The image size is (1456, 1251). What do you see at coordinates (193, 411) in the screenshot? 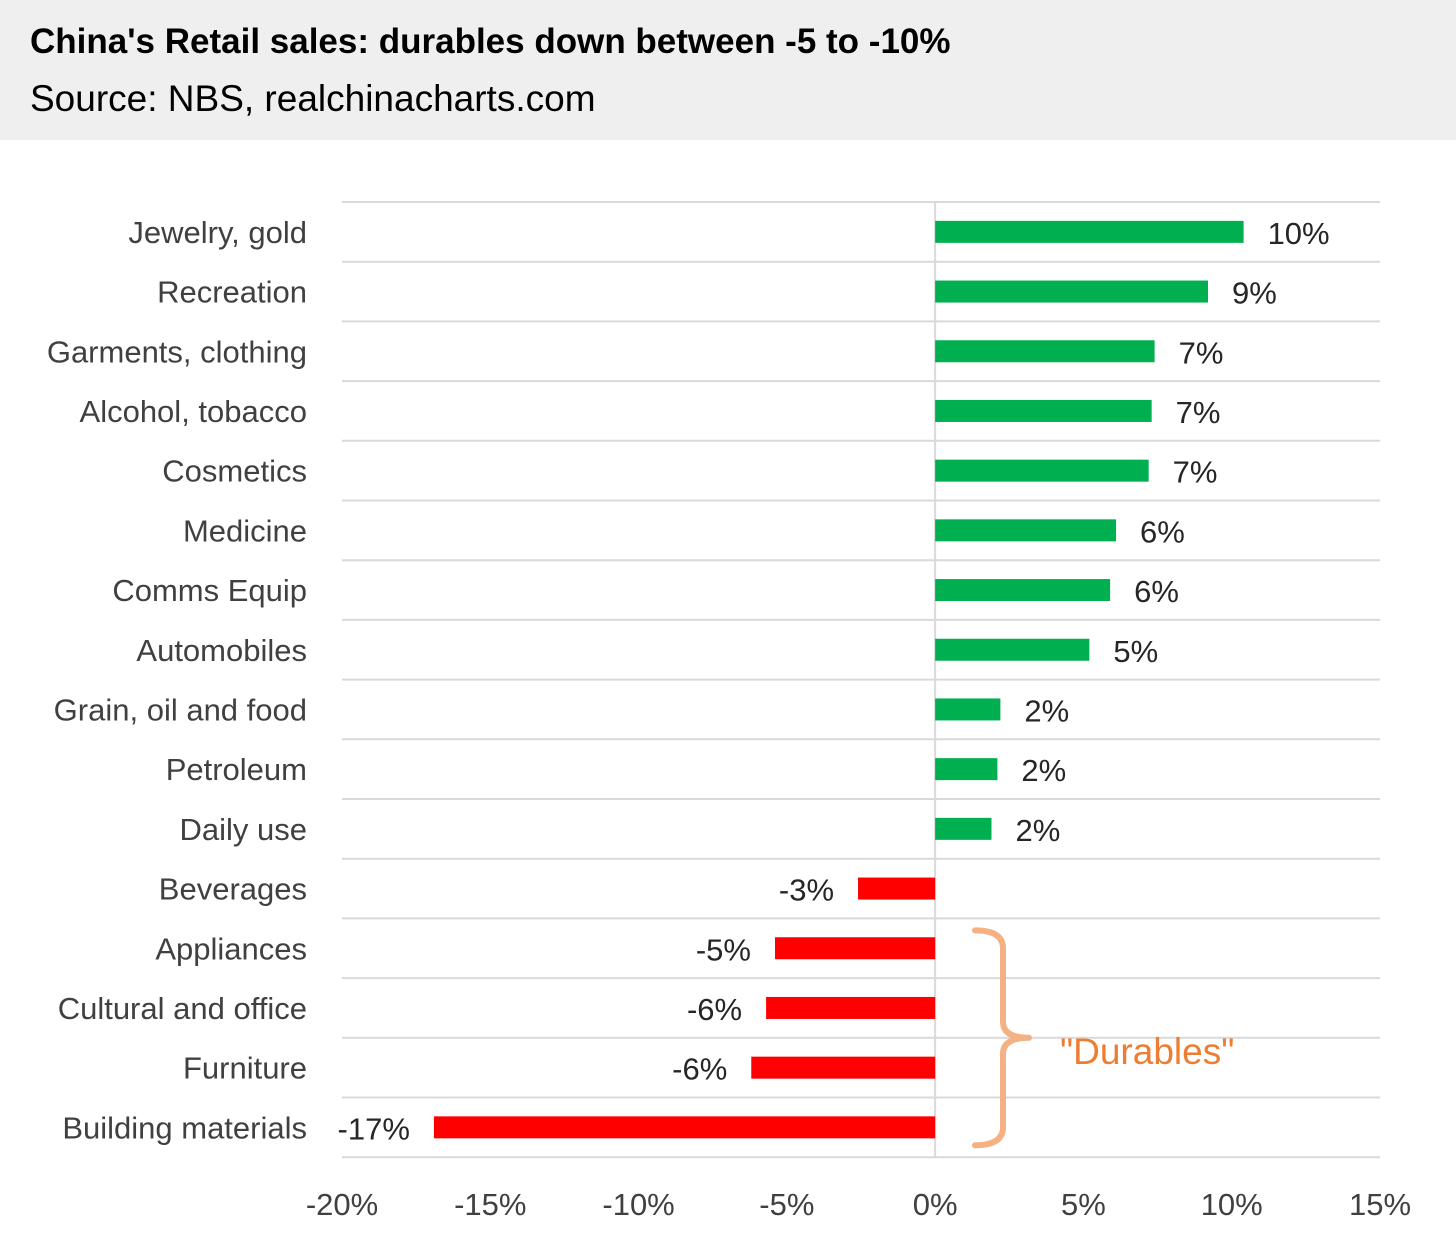
I see `category-label: Alcohol, tobacco` at bounding box center [193, 411].